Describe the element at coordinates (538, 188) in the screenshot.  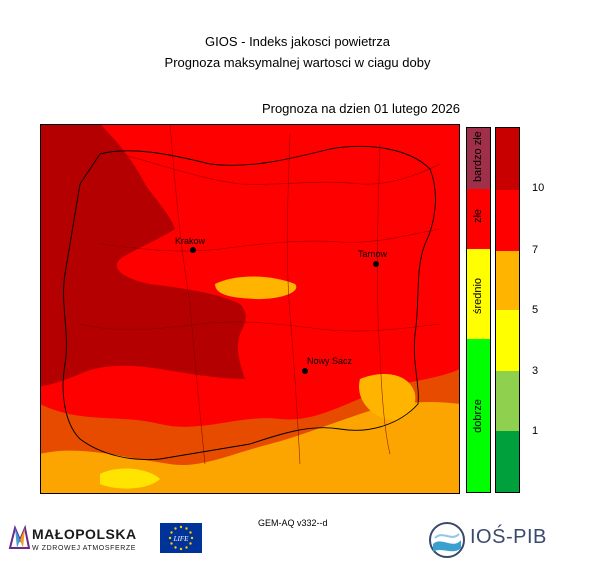
I see `scale-tick-10: 10` at that location.